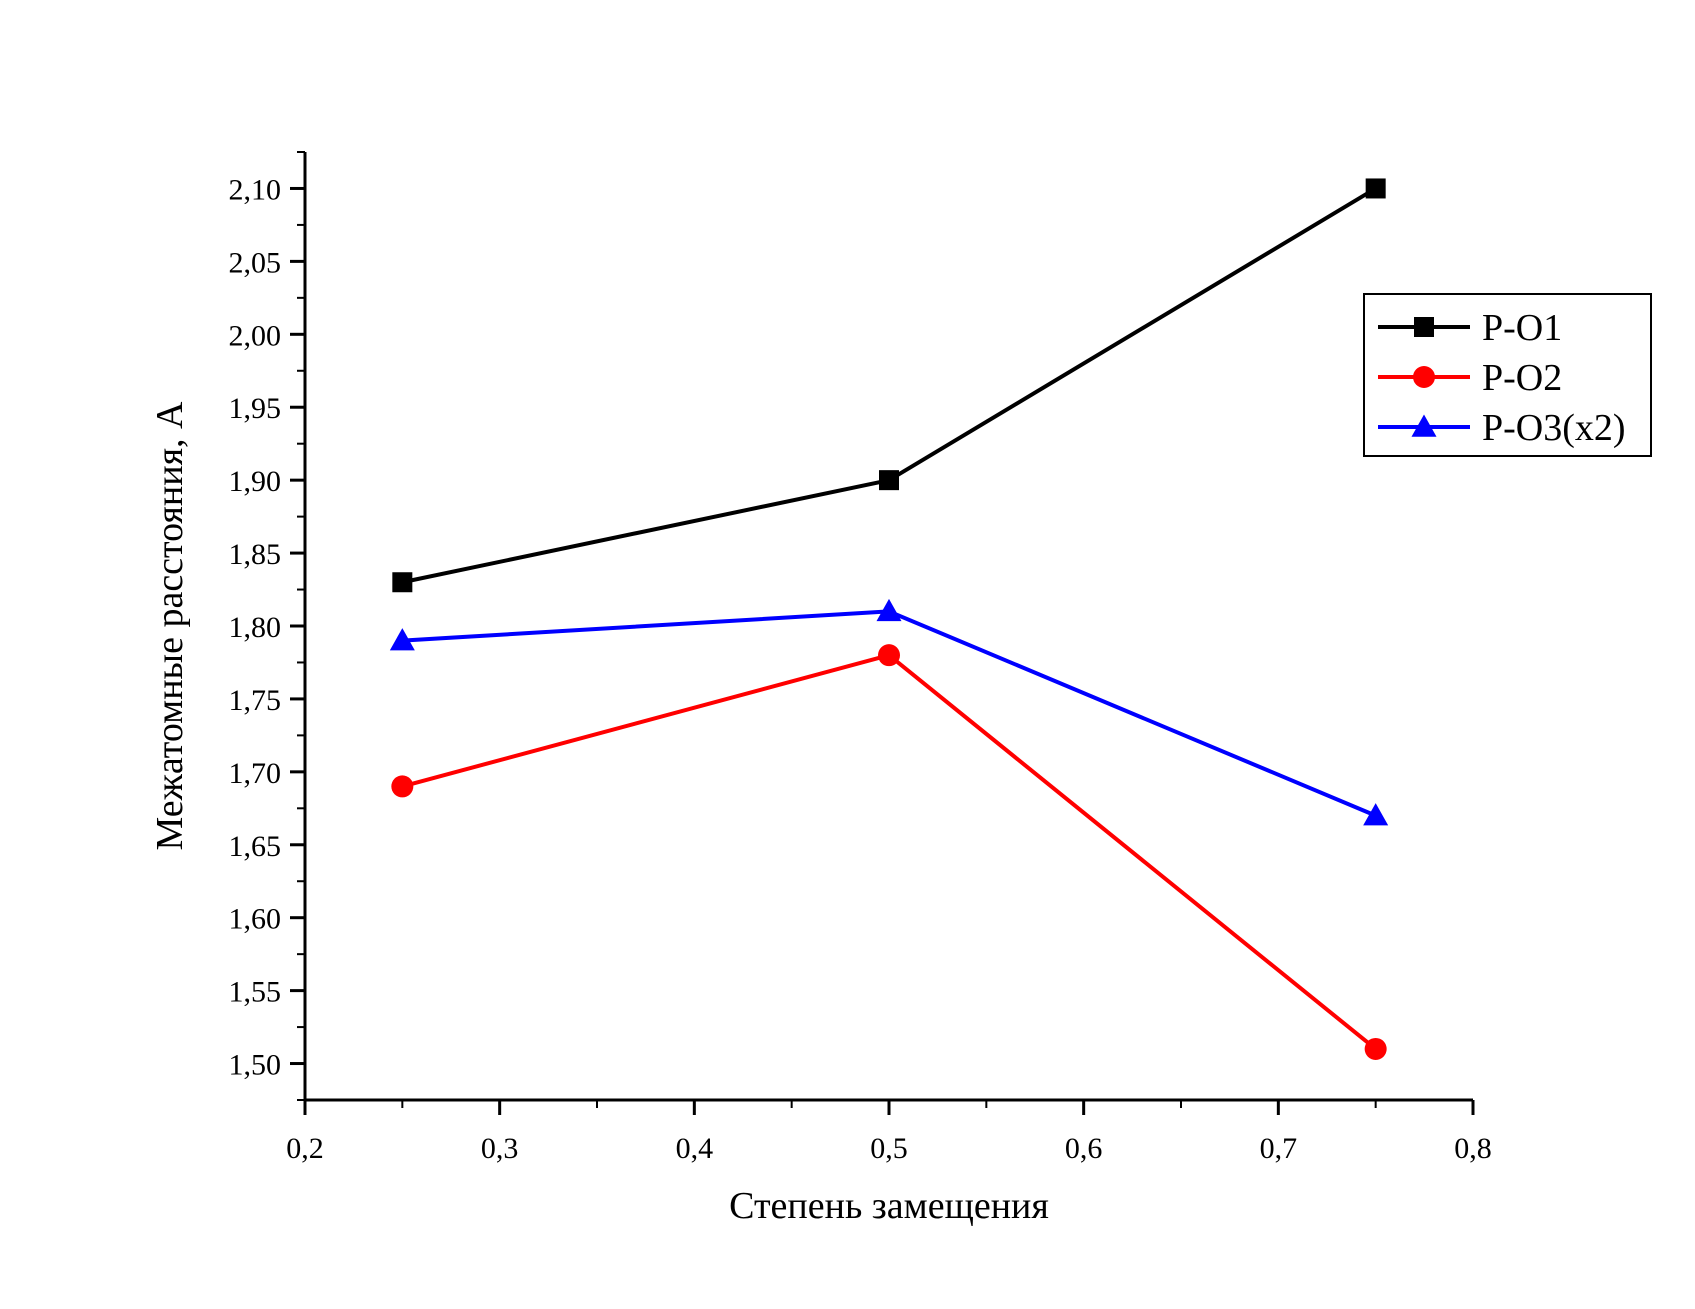  I want to click on x-tick-label: 0,3, so click(500, 1148).